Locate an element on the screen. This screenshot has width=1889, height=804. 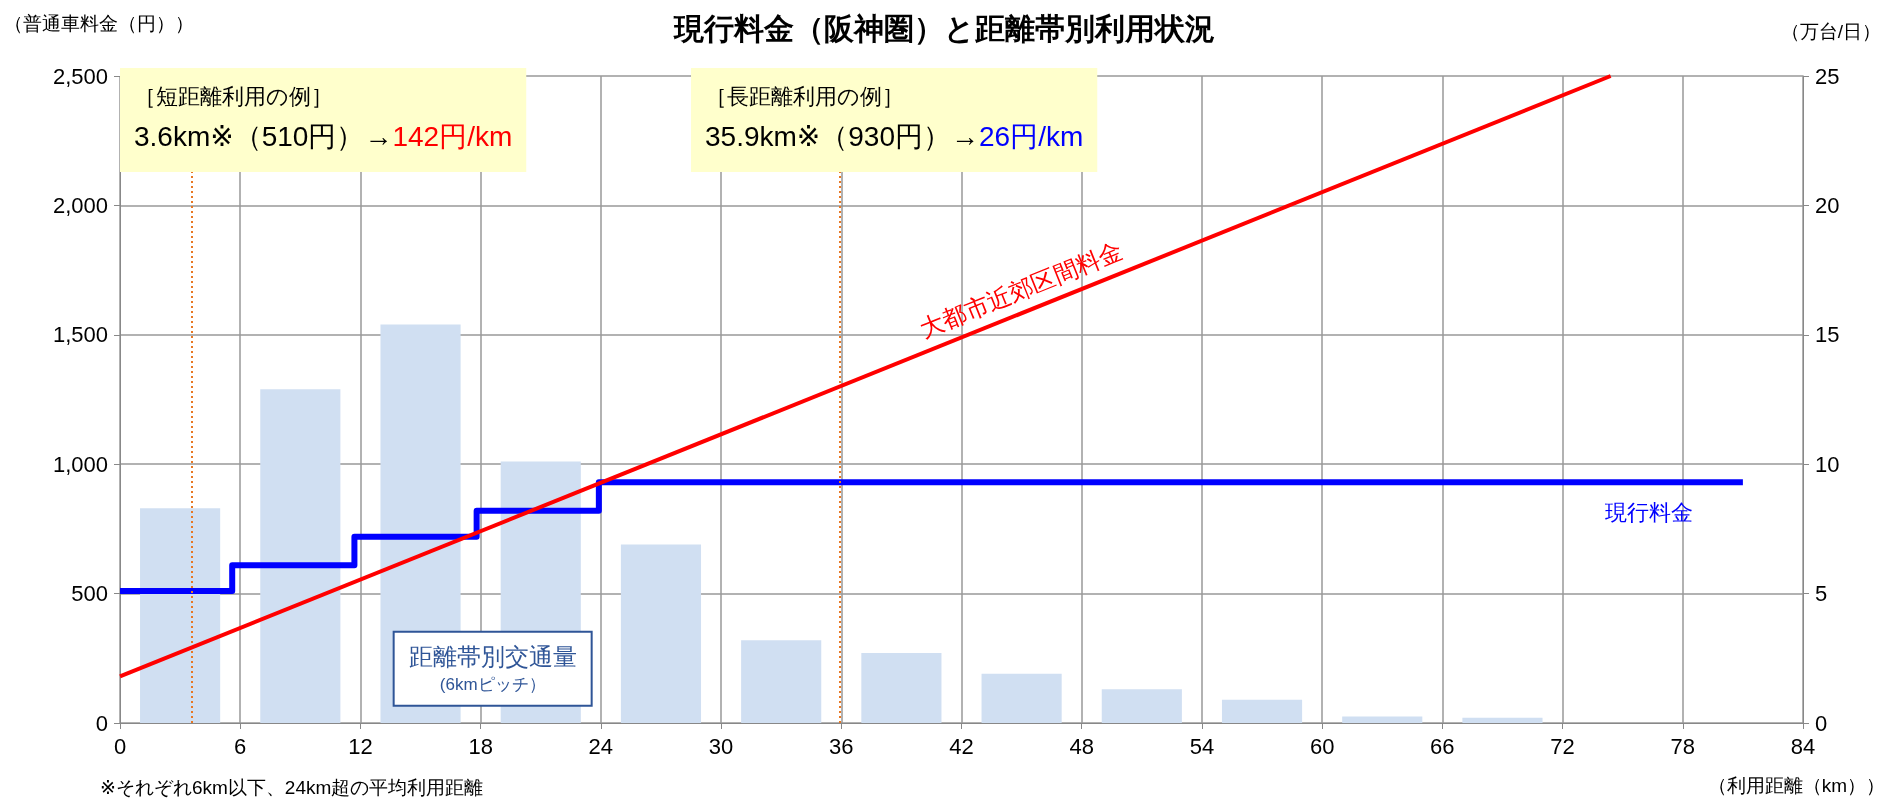
x-tick-label: 6 is located at coordinates (240, 746).